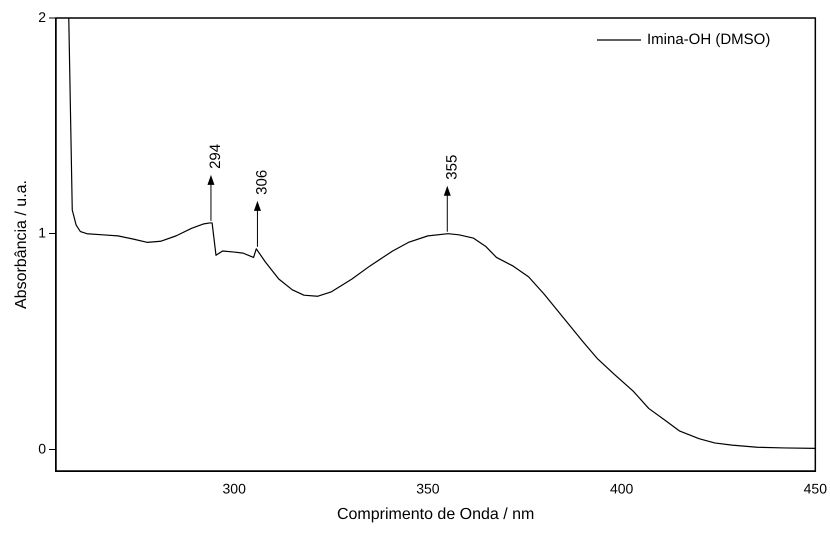 The image size is (830, 534). What do you see at coordinates (21, 244) in the screenshot?
I see `y-axis-title: Absorbância / u.a.` at bounding box center [21, 244].